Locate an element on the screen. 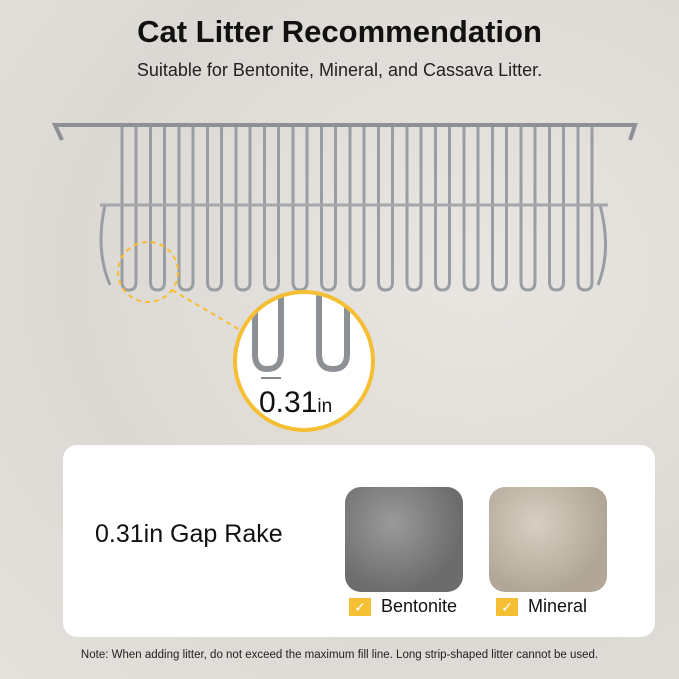  gap-measurement: 0.31in is located at coordinates (296, 402).